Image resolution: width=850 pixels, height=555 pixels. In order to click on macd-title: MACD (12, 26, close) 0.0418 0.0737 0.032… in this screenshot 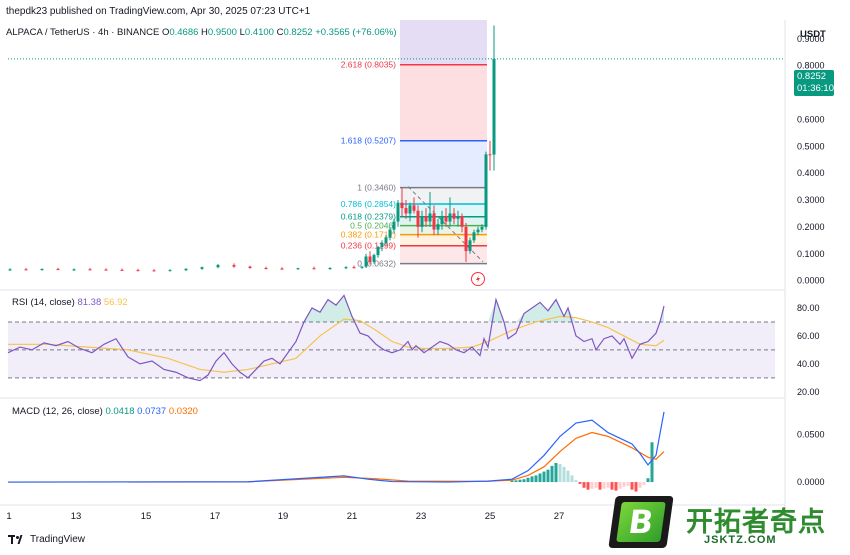, I will do `click(105, 411)`.